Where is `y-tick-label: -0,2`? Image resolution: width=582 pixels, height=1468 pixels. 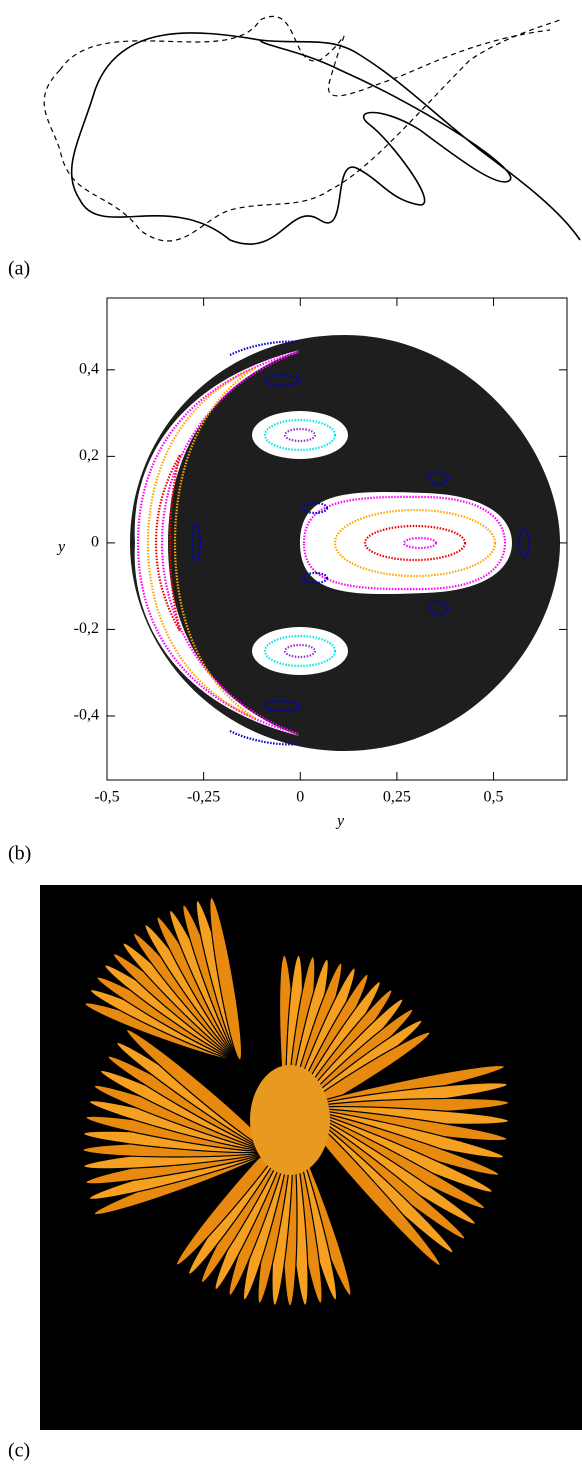
y-tick-label: -0,2 is located at coordinates (86, 628).